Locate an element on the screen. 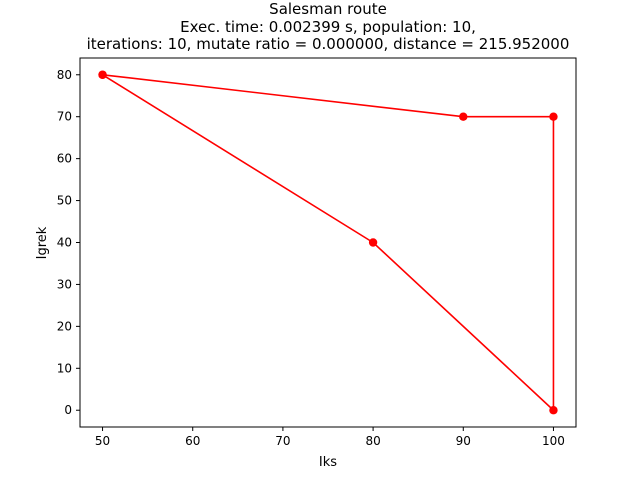  title-line-2: Exec. time: 0.002399 s, population: 10, is located at coordinates (328, 27).